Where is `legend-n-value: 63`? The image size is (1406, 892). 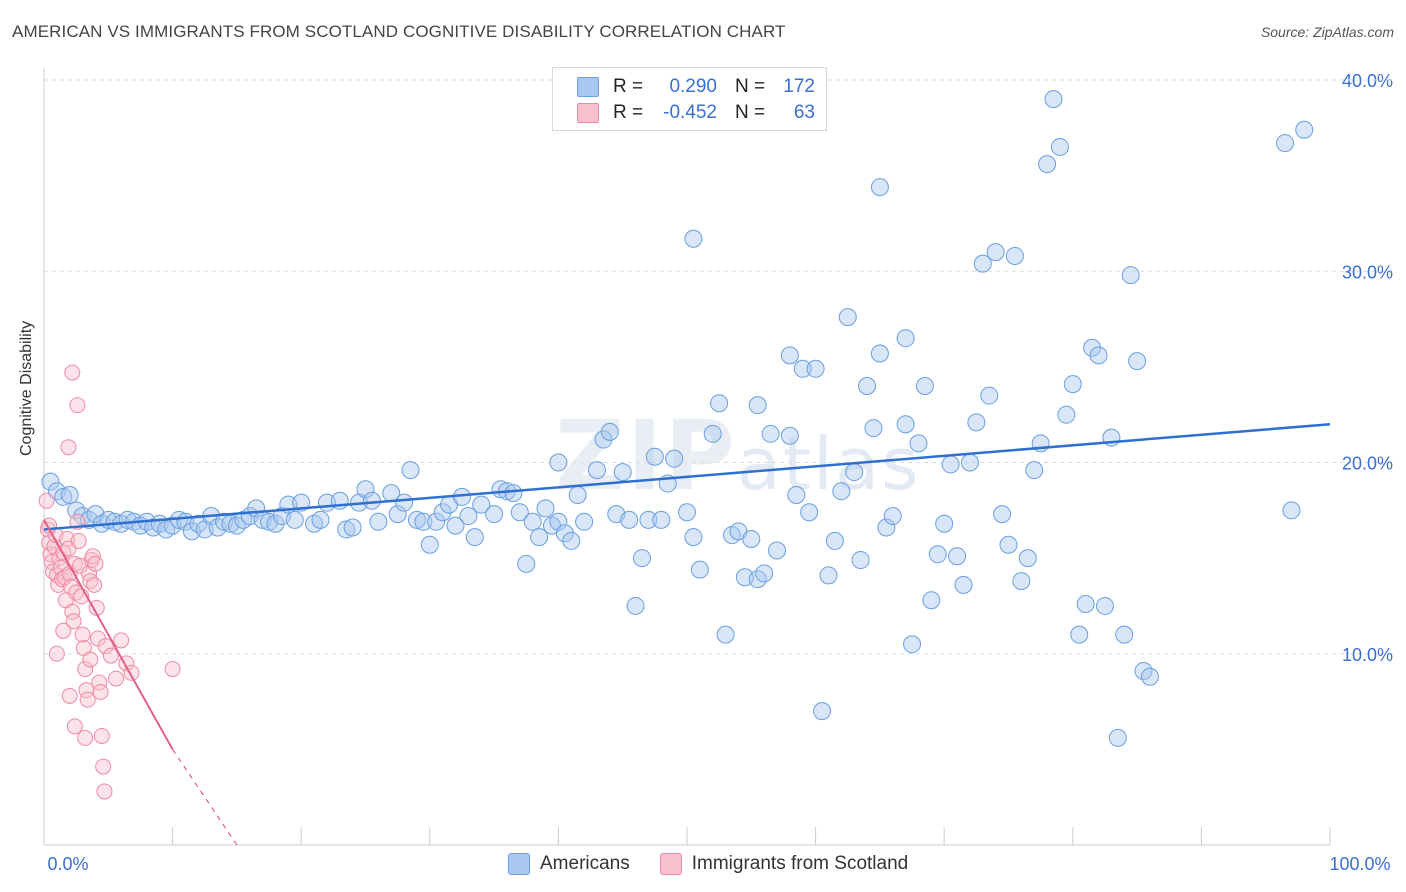 legend-n-value: 63 is located at coordinates (804, 112).